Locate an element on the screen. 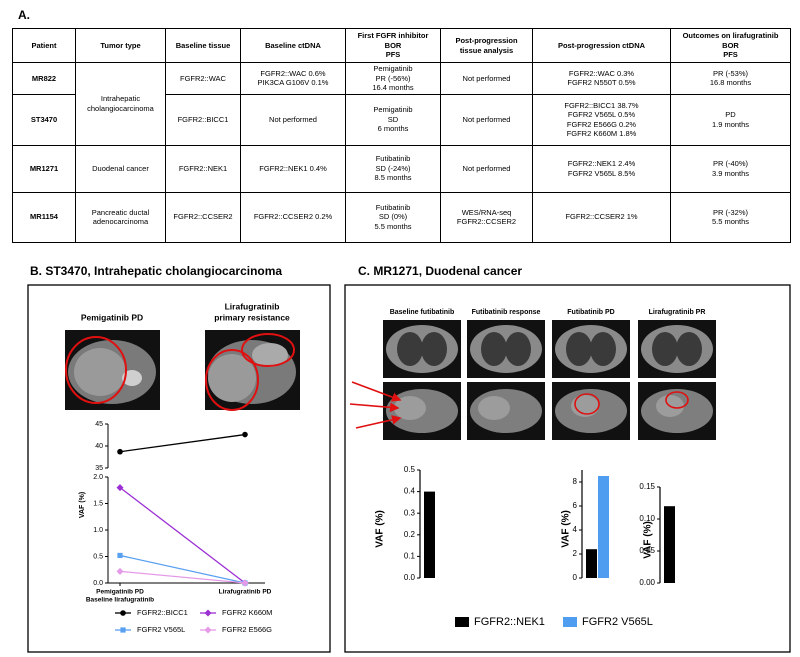  cell-text: 16.8 months is located at coordinates (730, 83).